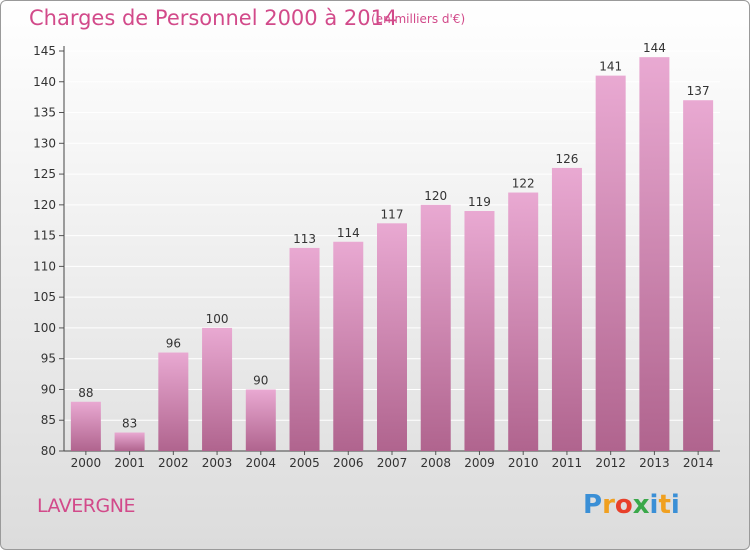  What do you see at coordinates (479, 202) in the screenshot?
I see `bar-value-label: 119` at bounding box center [479, 202].